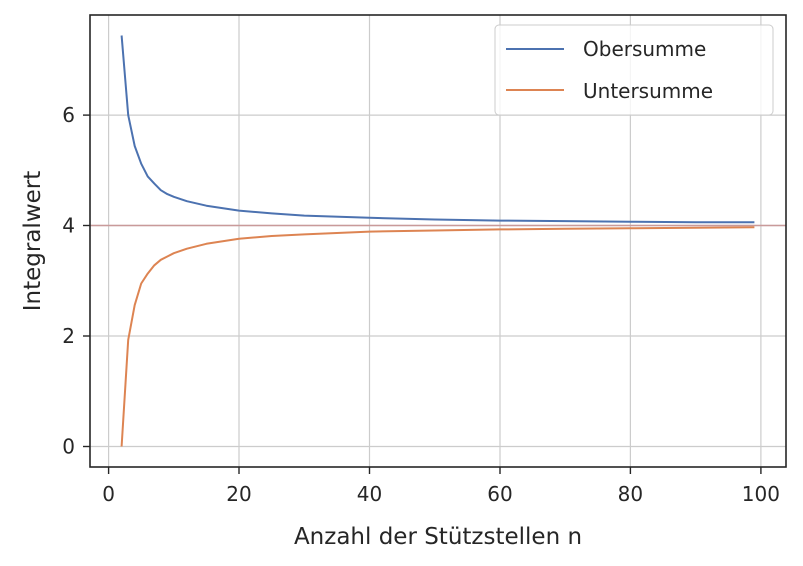 The height and width of the screenshot is (566, 803). Describe the element at coordinates (369, 494) in the screenshot. I see `x-tick-label: 40` at that location.